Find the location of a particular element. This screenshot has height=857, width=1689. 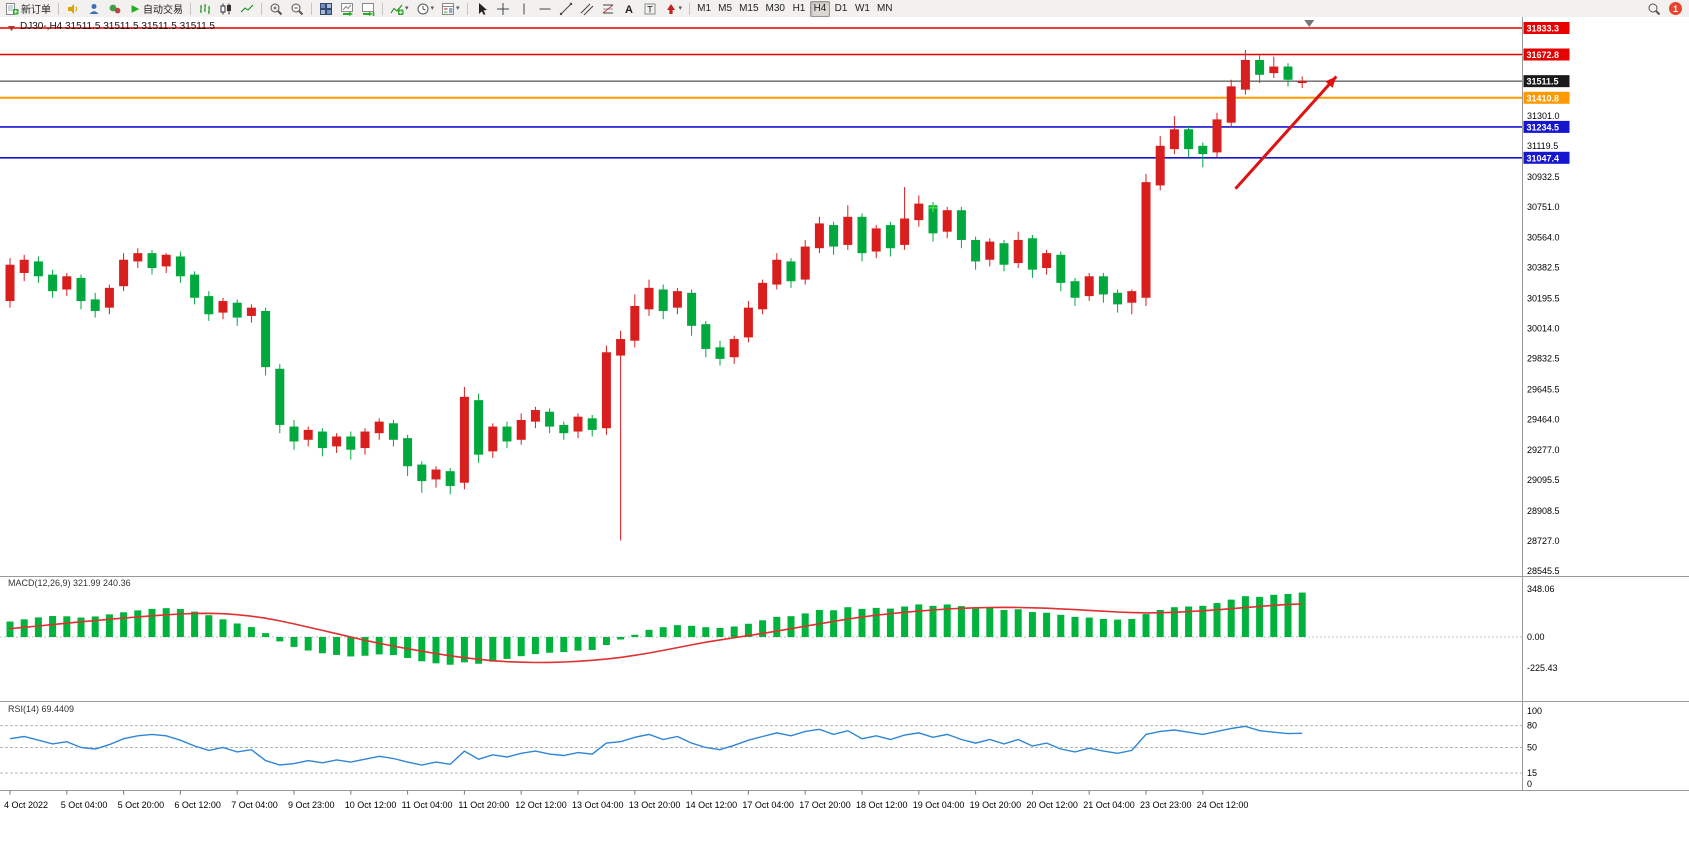

templates-button: ▾ is located at coordinates (450, 9).